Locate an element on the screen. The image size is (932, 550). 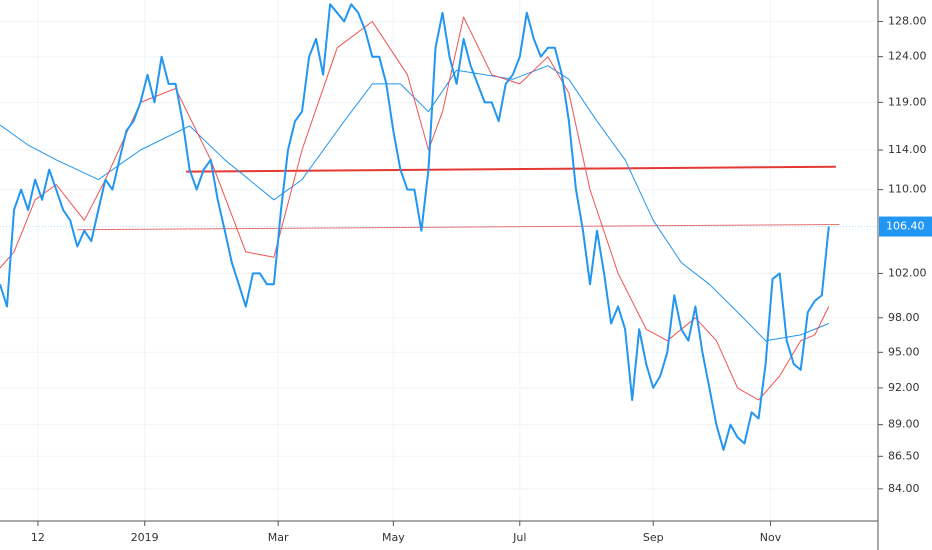
y-tick-label: 119.00 is located at coordinates (907, 101).